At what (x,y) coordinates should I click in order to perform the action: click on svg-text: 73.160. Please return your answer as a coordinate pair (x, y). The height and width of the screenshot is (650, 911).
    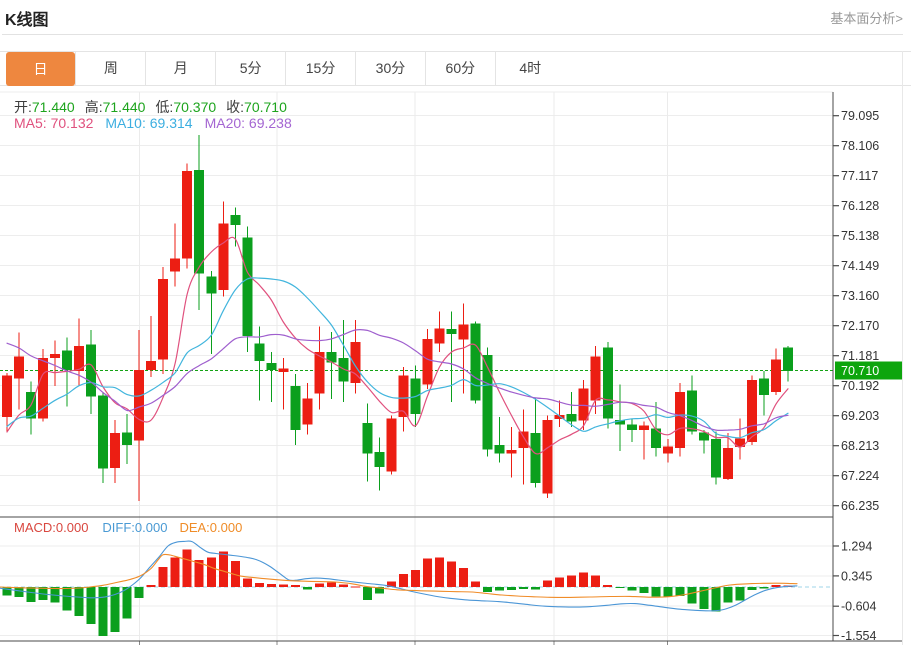
    Looking at the image, I should click on (860, 296).